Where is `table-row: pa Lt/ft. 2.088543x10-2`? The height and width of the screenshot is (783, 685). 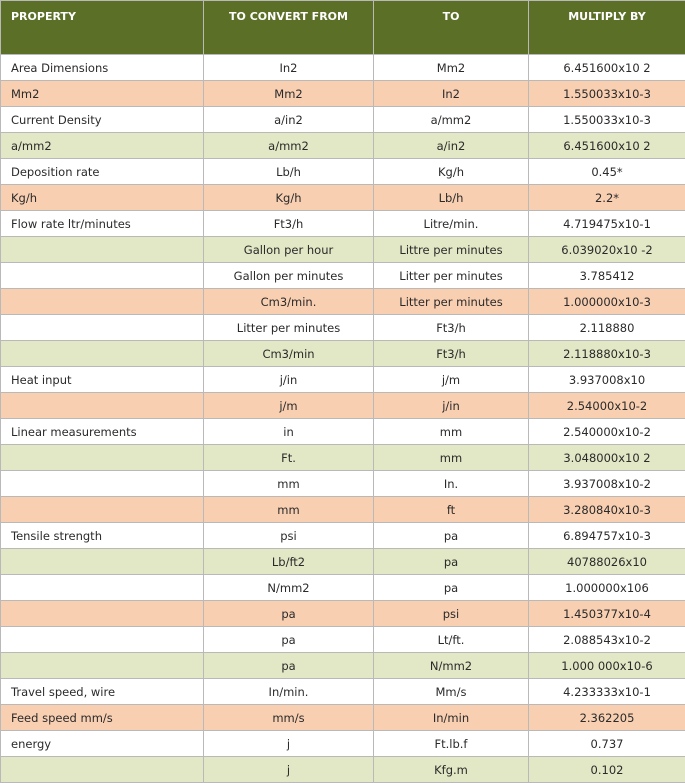 table-row: pa Lt/ft. 2.088543x10-2 is located at coordinates (342, 639).